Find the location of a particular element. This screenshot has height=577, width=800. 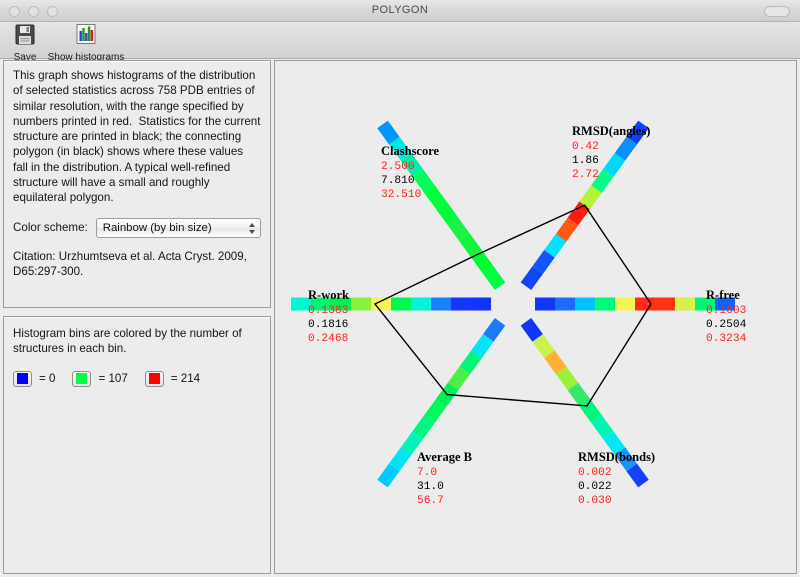

save-button-label: Save is located at coordinates (25, 57).